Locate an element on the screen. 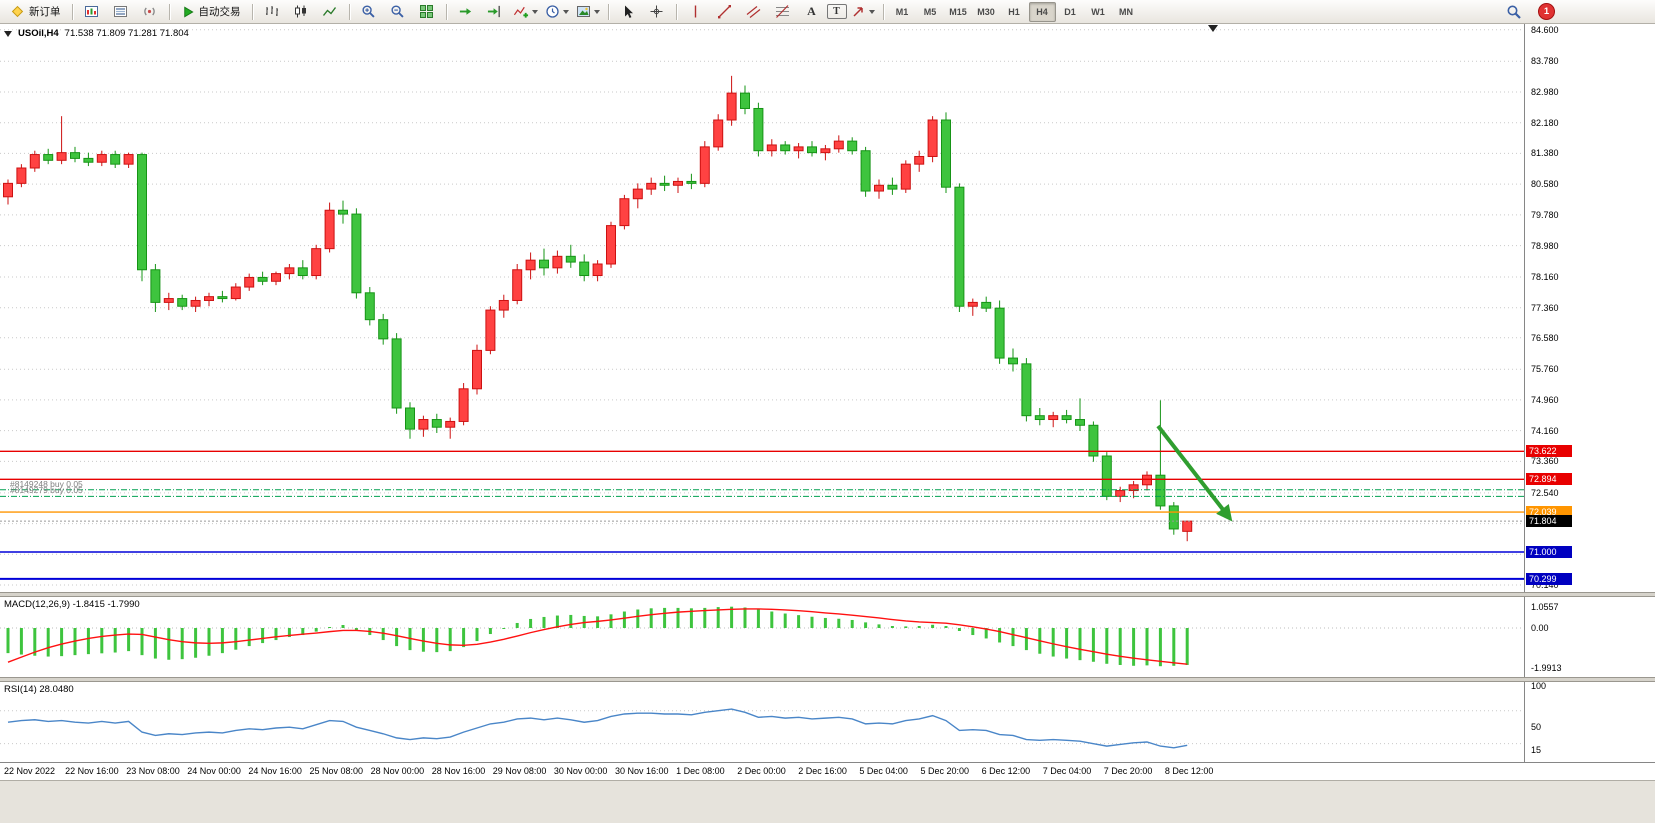 This screenshot has width=1655, height=823. line-chart-button is located at coordinates (330, 12).